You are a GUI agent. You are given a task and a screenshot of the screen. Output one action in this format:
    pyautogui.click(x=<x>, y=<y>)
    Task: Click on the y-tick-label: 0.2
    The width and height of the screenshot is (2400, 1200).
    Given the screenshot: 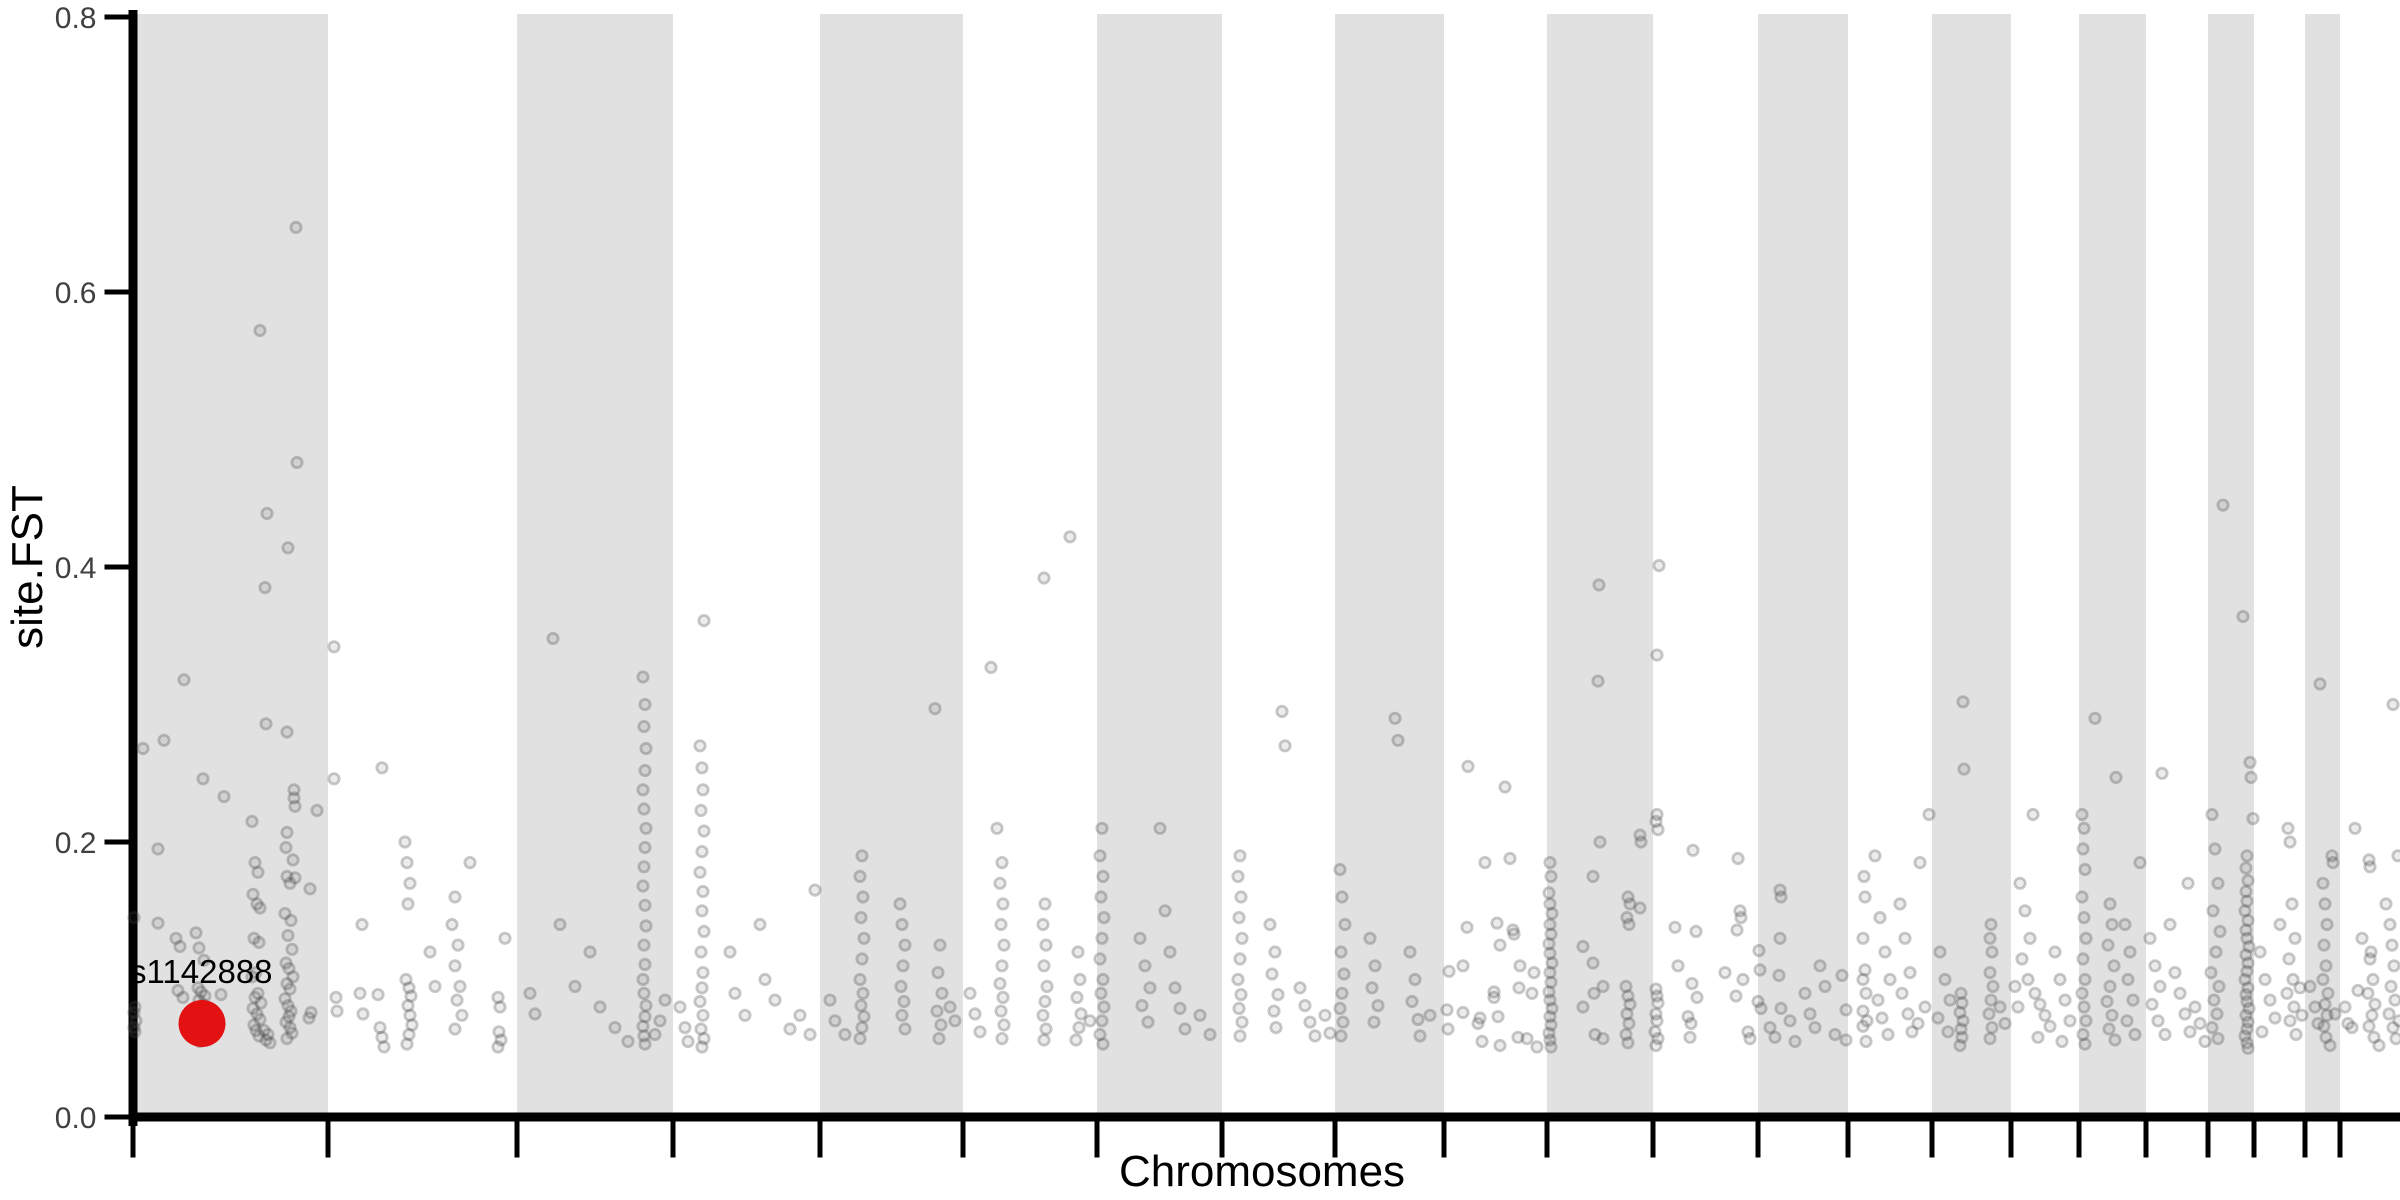 What is the action you would take?
    pyautogui.click(x=76, y=843)
    